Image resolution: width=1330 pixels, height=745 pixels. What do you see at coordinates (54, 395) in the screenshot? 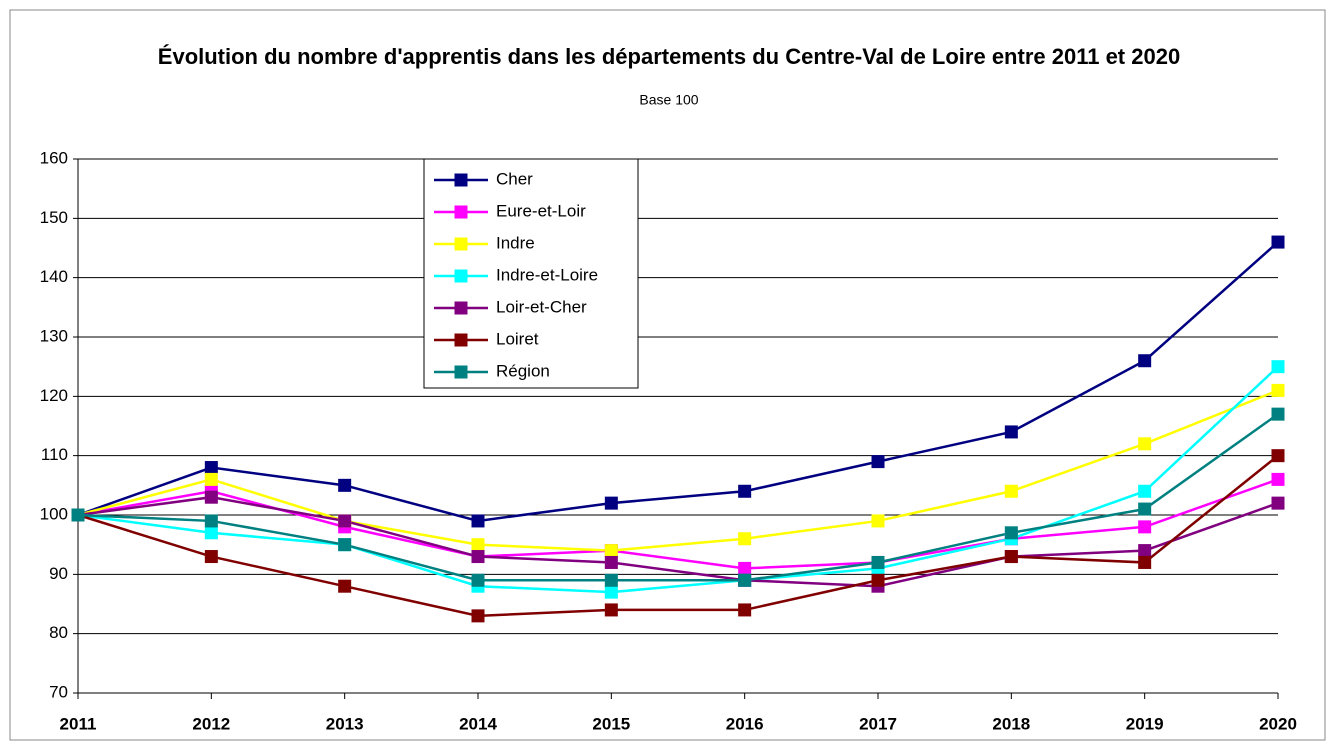
I see `y-tick-label: 120` at bounding box center [54, 395].